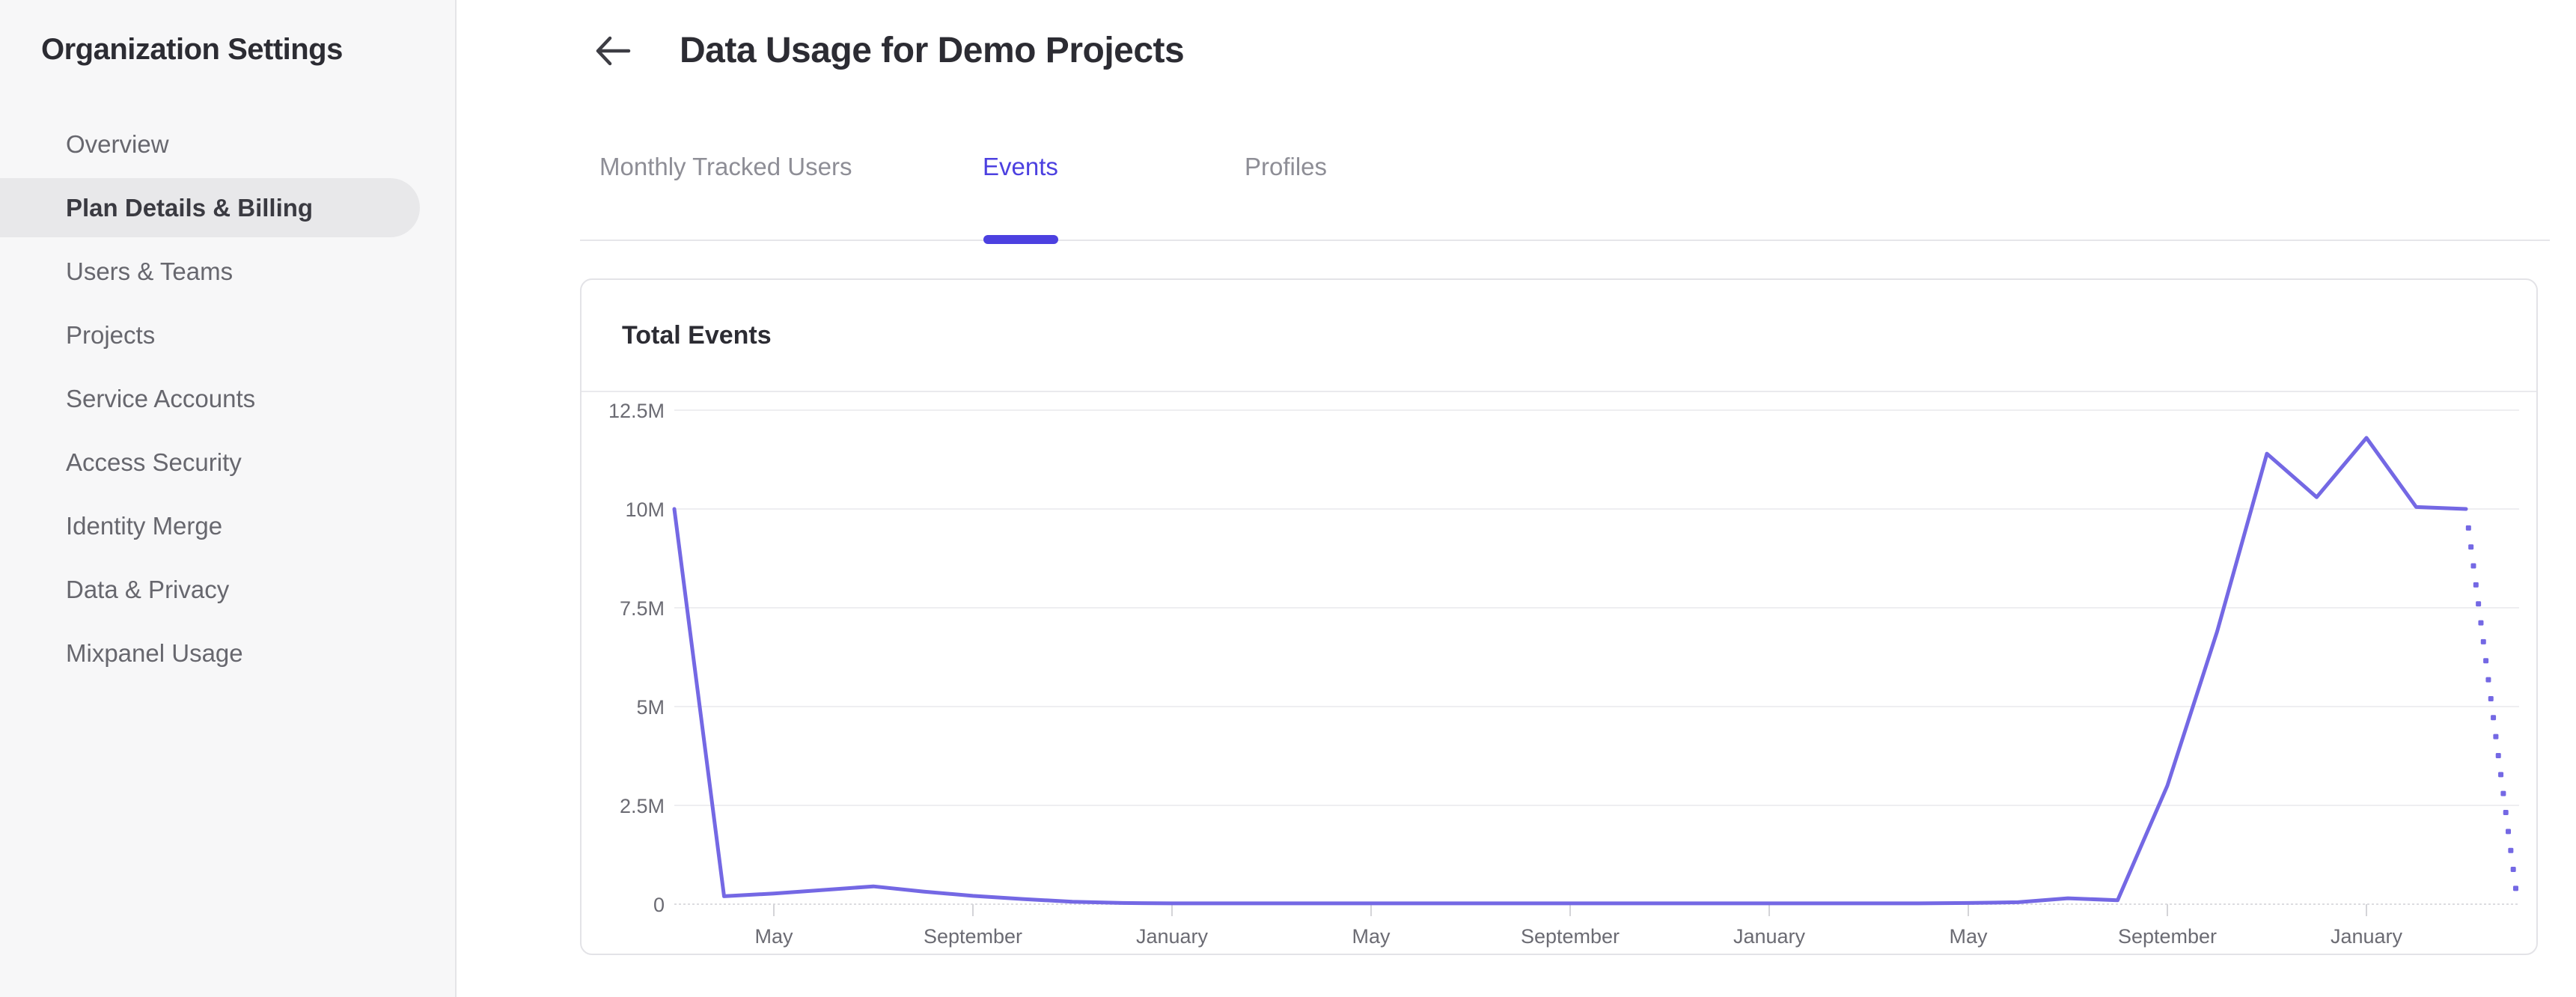 The width and height of the screenshot is (2576, 997). What do you see at coordinates (228, 526) in the screenshot?
I see `sidebar-item-identity-merge: Identity Merge` at bounding box center [228, 526].